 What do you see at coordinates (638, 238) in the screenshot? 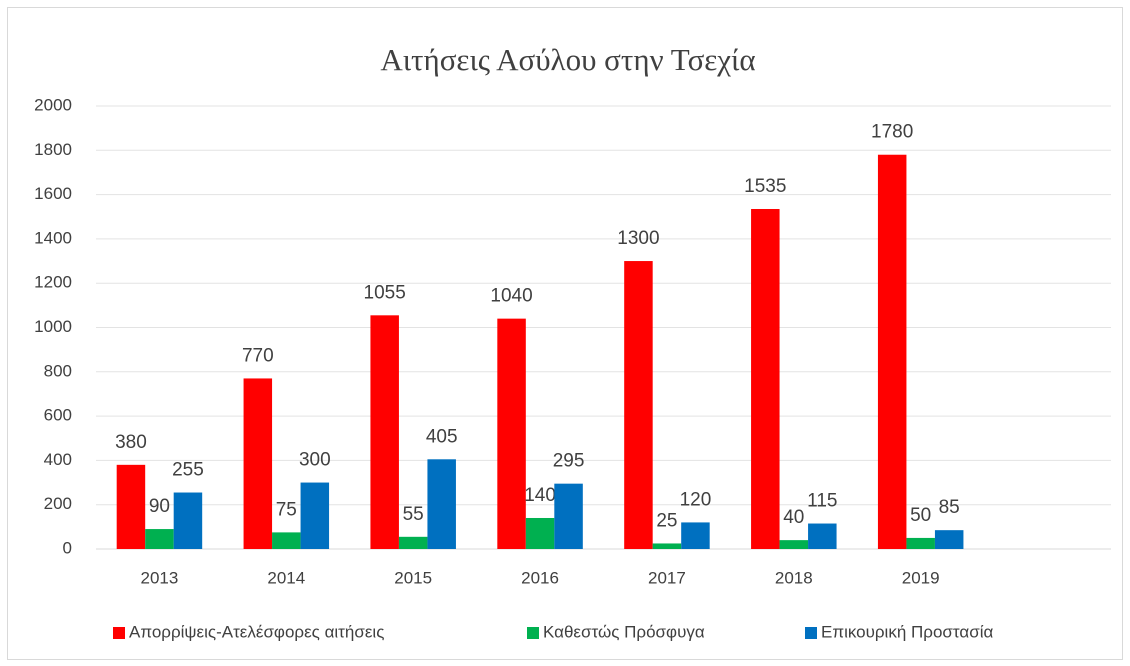
I see `data-label: 1300` at bounding box center [638, 238].